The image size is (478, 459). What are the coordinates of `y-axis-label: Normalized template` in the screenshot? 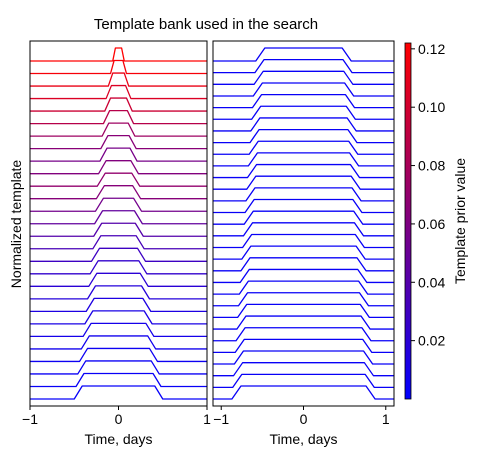 It's located at (16, 224).